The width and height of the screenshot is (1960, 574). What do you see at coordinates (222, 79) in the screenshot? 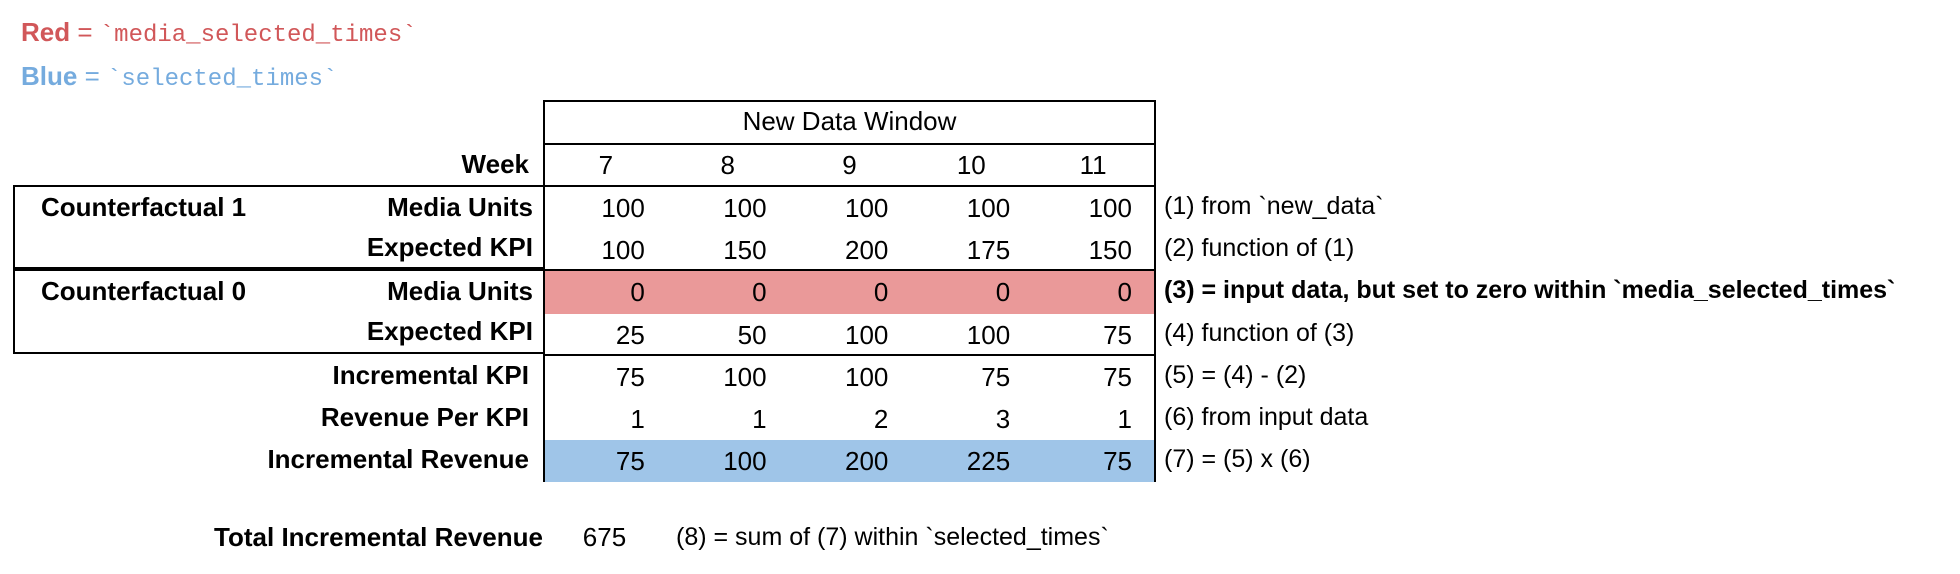
I see `legend-blue-code: `selected_times`` at bounding box center [222, 79].